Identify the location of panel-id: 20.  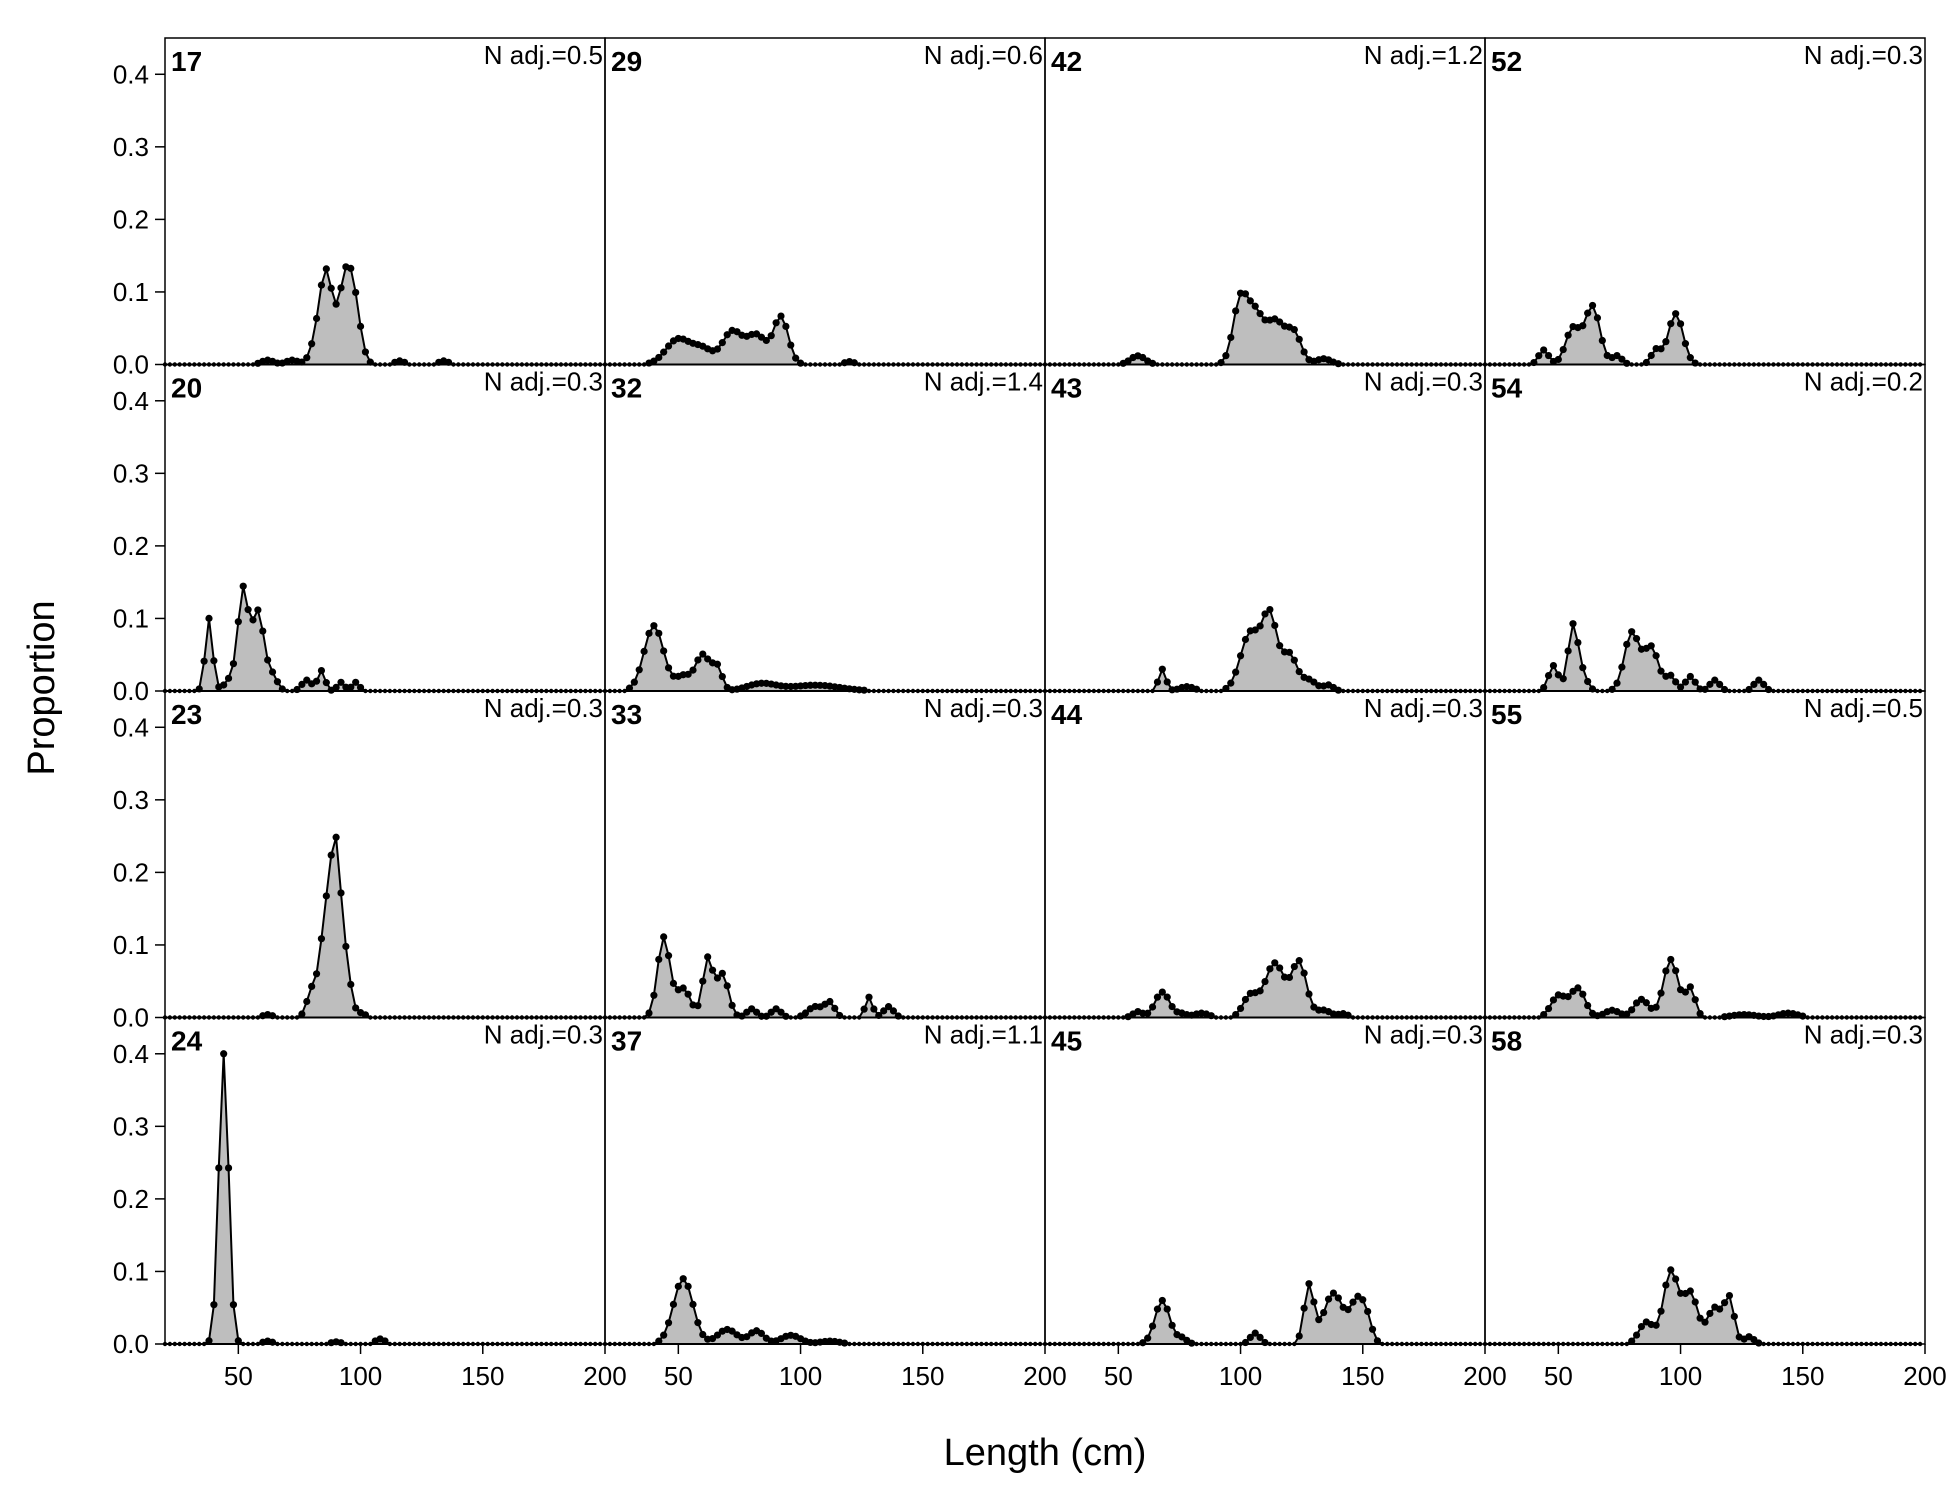
(186, 388).